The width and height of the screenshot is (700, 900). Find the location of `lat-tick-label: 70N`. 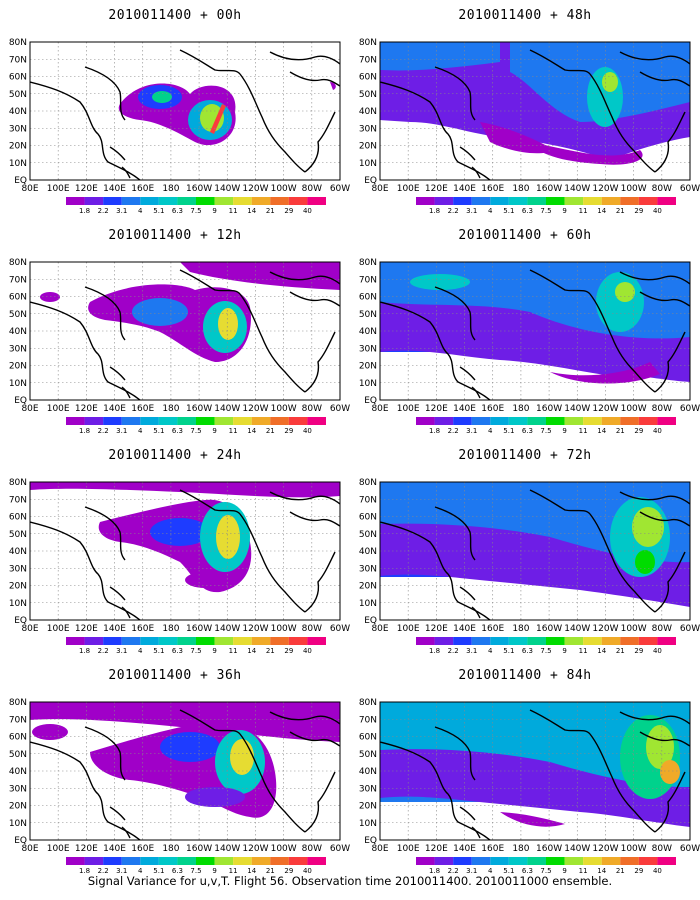

lat-tick-label: 70N is located at coordinates (368, 280).